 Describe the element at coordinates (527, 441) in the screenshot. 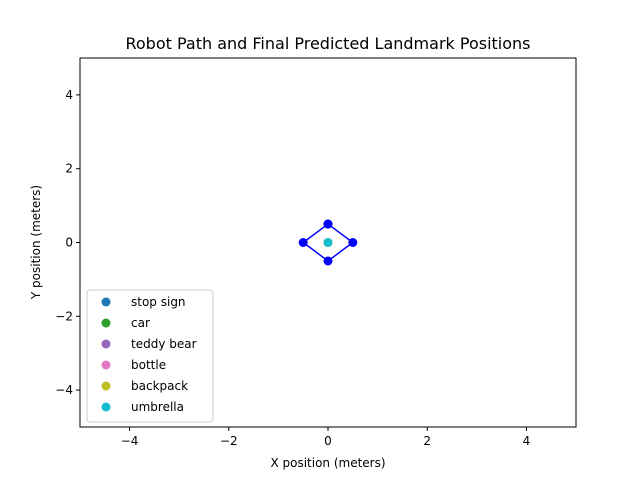

I see `x-tick-label: 4` at that location.